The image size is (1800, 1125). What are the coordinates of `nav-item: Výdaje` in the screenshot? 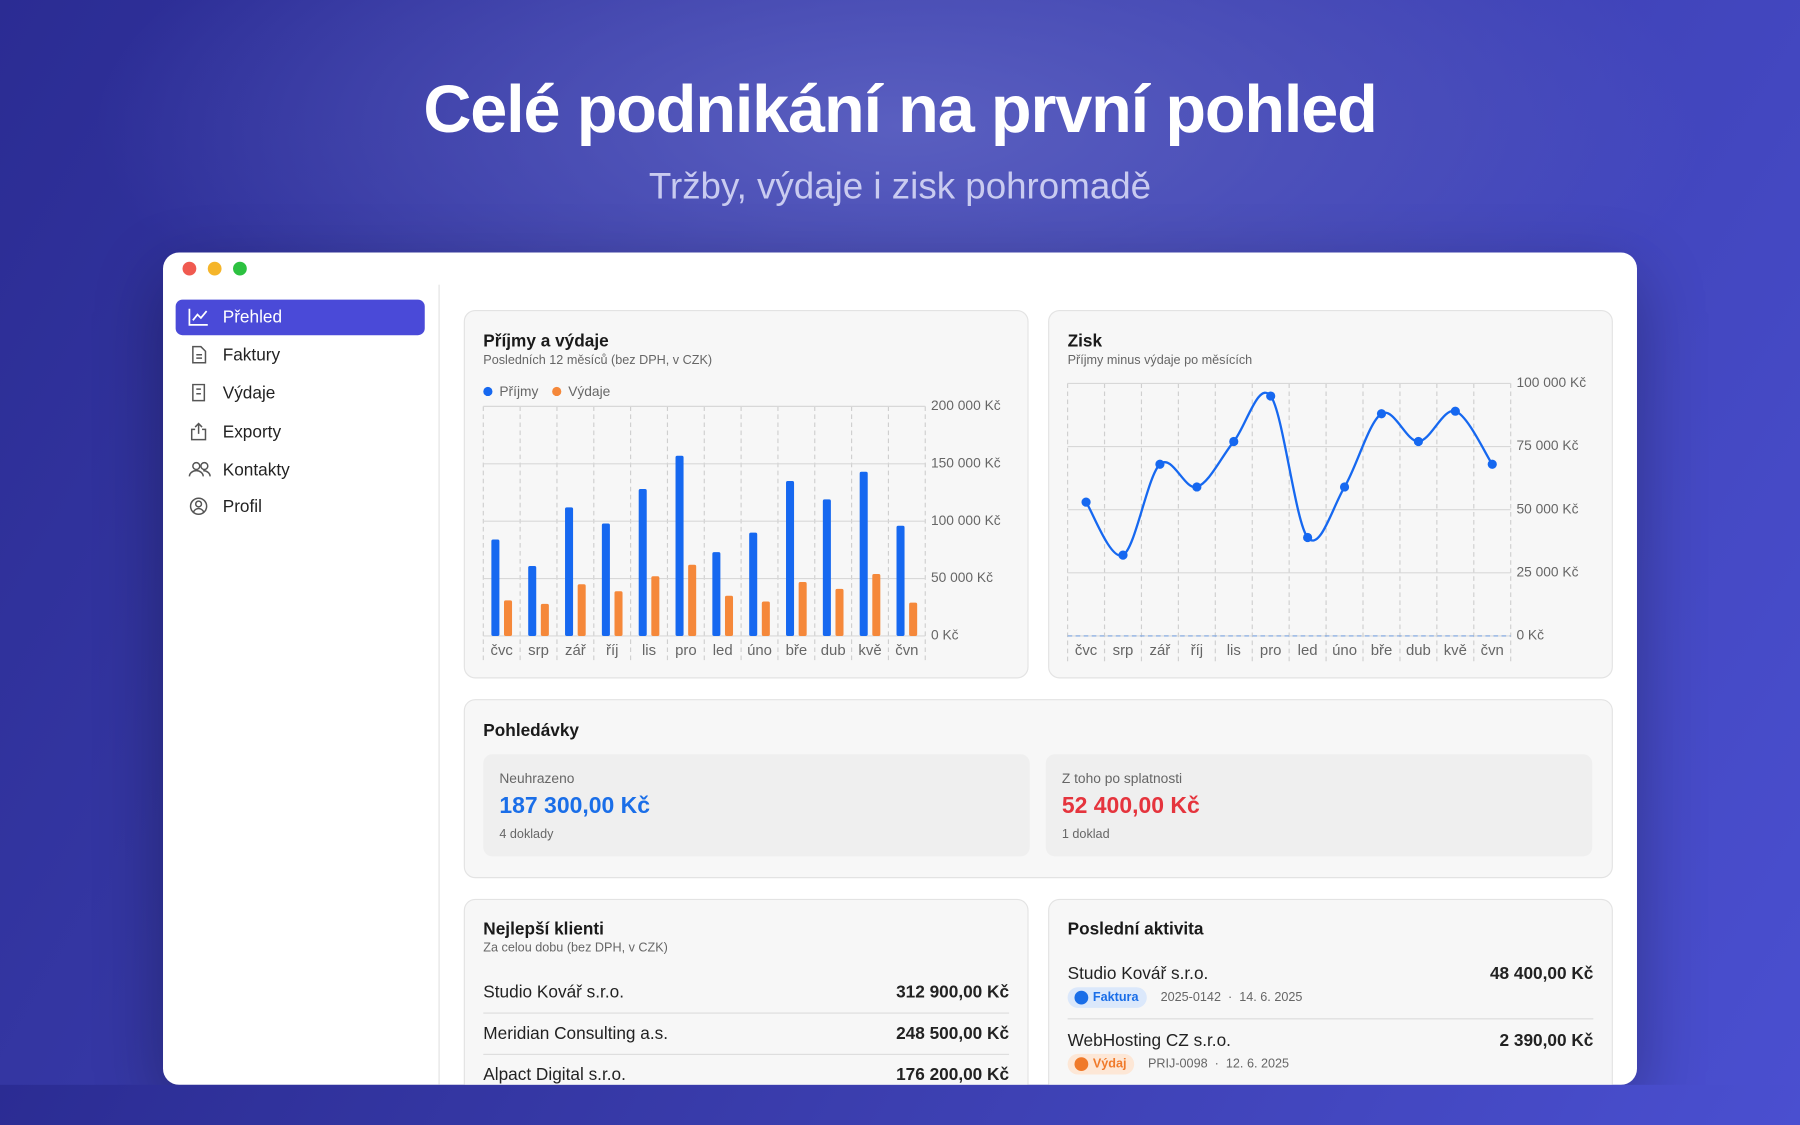 It's located at (300, 393).